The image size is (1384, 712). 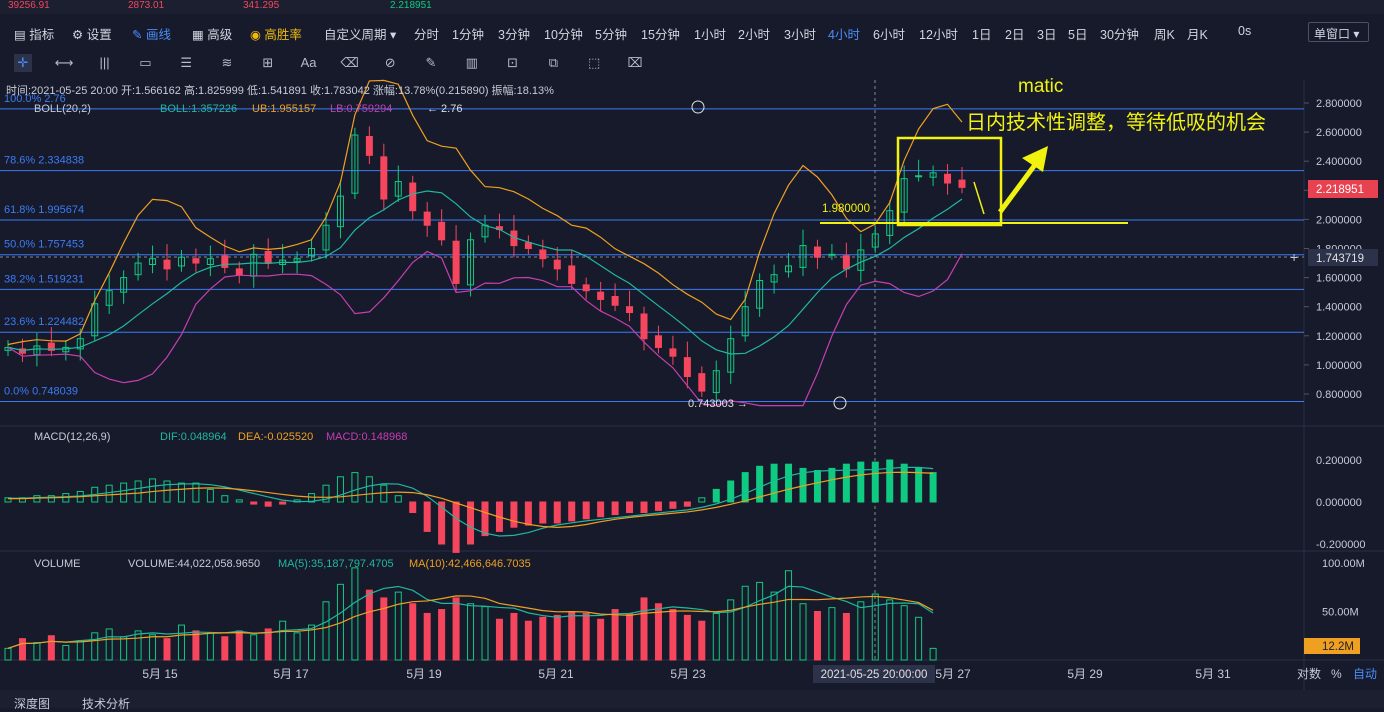 What do you see at coordinates (64, 62) in the screenshot?
I see `hline-icon: ⟷` at bounding box center [64, 62].